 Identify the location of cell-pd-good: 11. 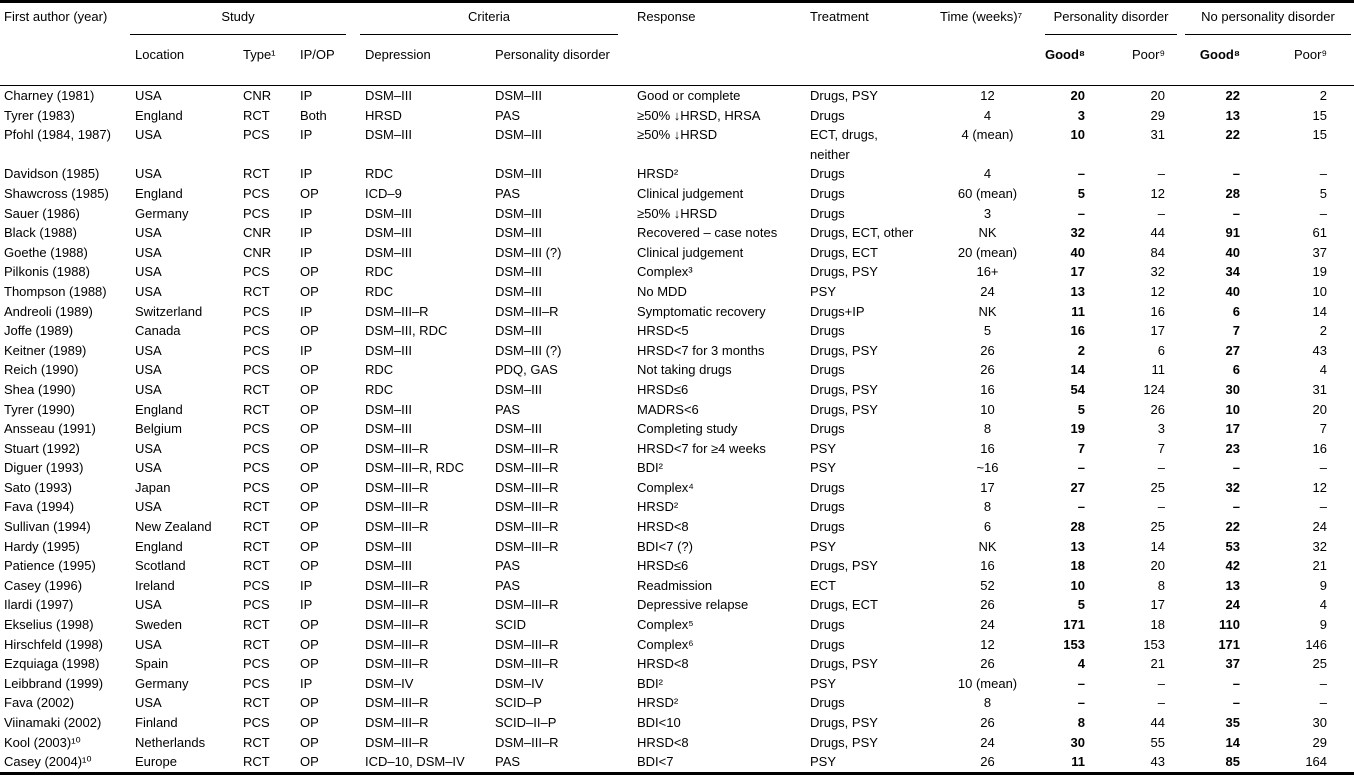
(1078, 762).